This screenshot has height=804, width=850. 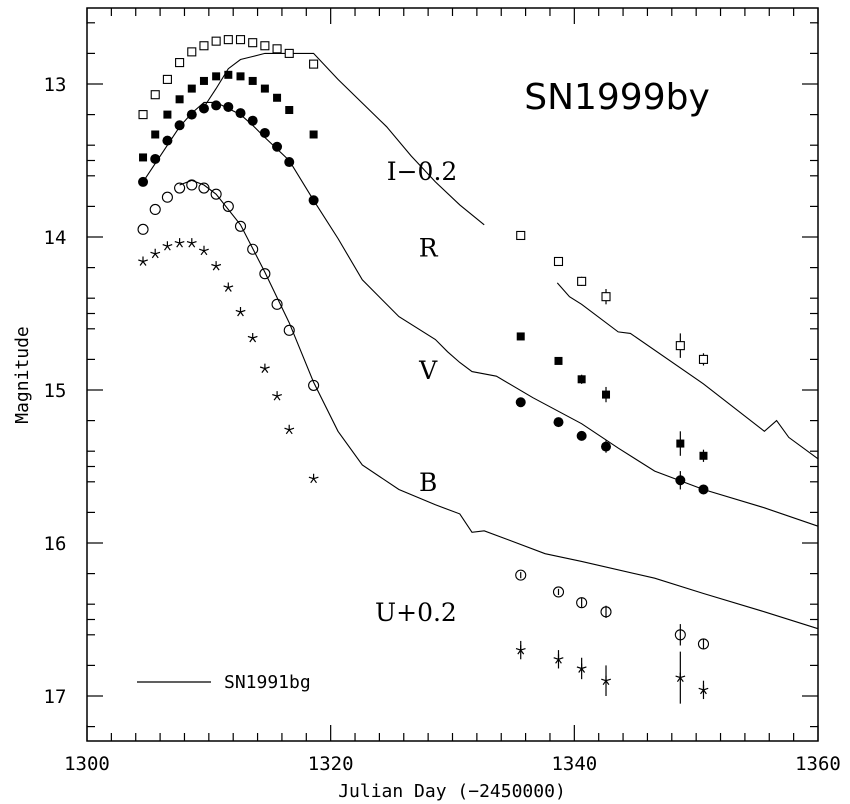 I want to click on band-label: U+0.2, so click(x=416, y=612).